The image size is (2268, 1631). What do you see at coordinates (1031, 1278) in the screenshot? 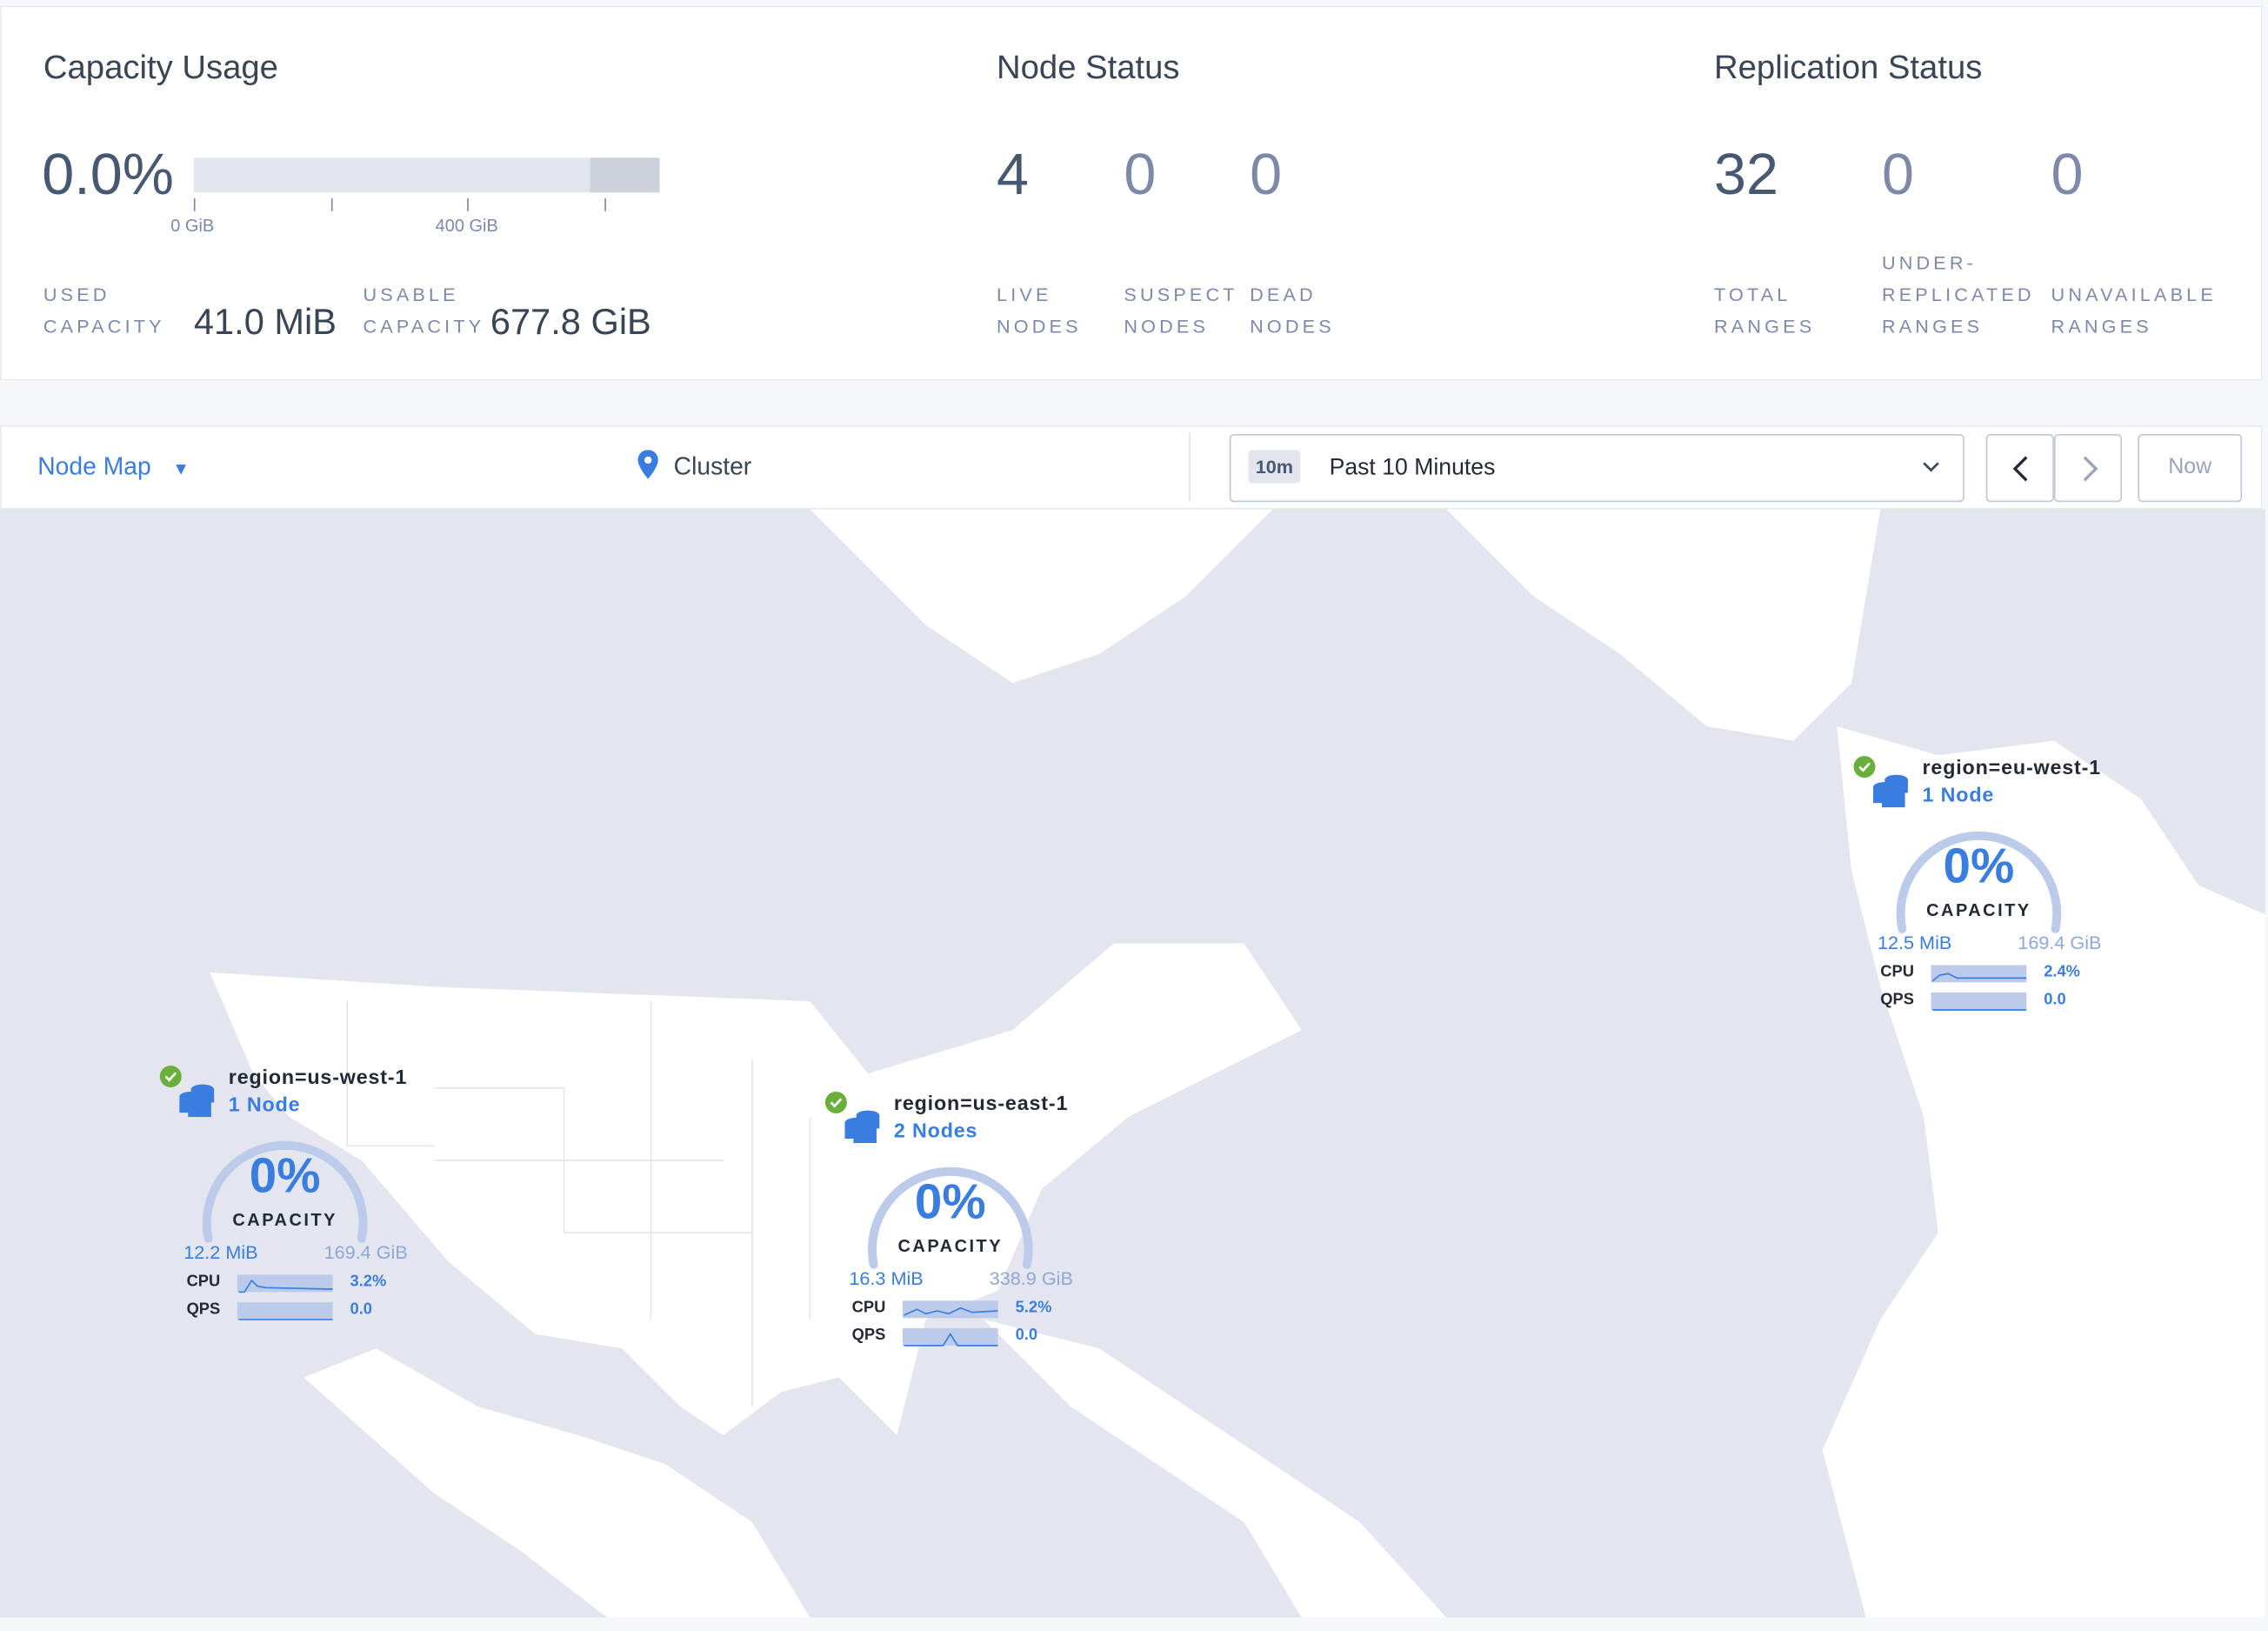
I see `total-capacity: 338.9 GiB` at bounding box center [1031, 1278].